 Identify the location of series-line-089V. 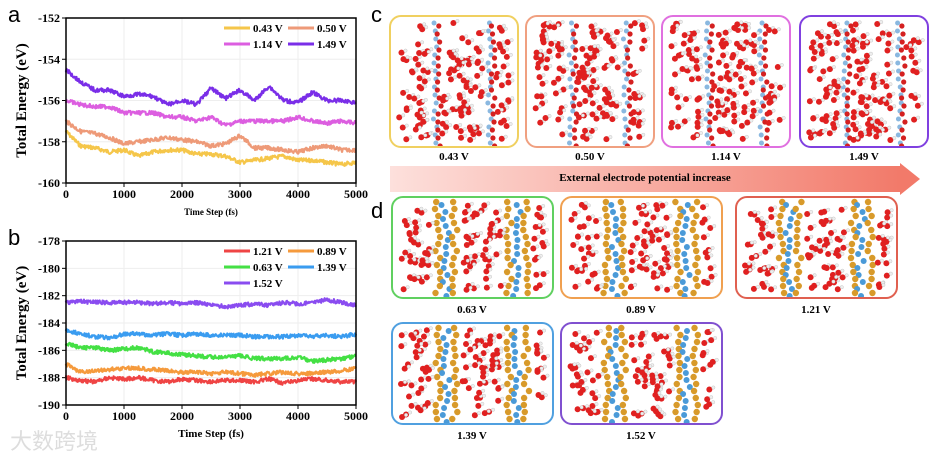
(210, 370).